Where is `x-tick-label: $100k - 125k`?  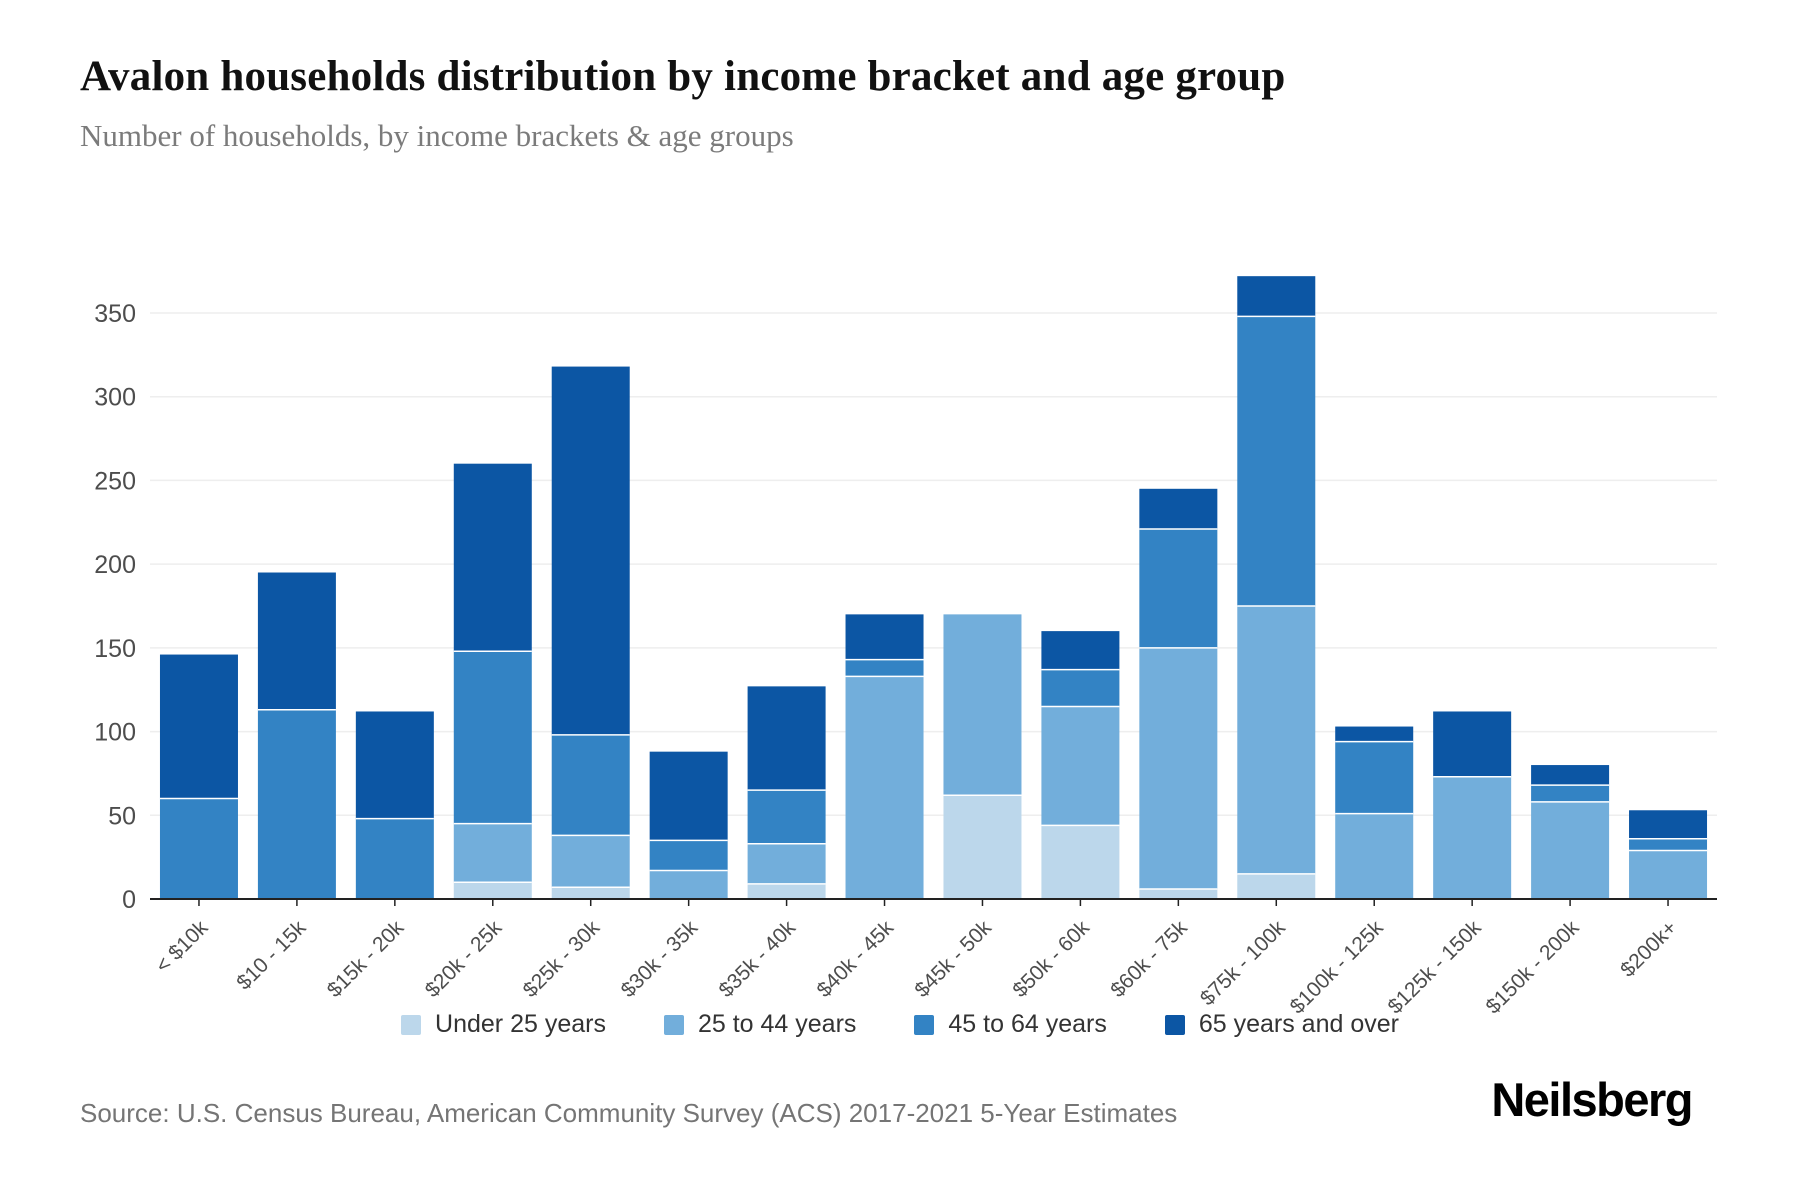 x-tick-label: $100k - 125k is located at coordinates (1337, 967).